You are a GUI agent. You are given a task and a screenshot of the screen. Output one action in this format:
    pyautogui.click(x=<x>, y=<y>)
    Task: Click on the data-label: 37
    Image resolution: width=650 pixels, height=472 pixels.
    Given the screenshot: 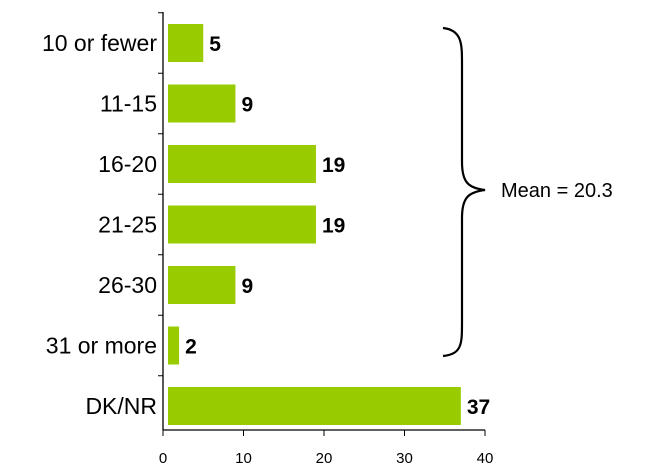 What is the action you would take?
    pyautogui.click(x=478, y=407)
    